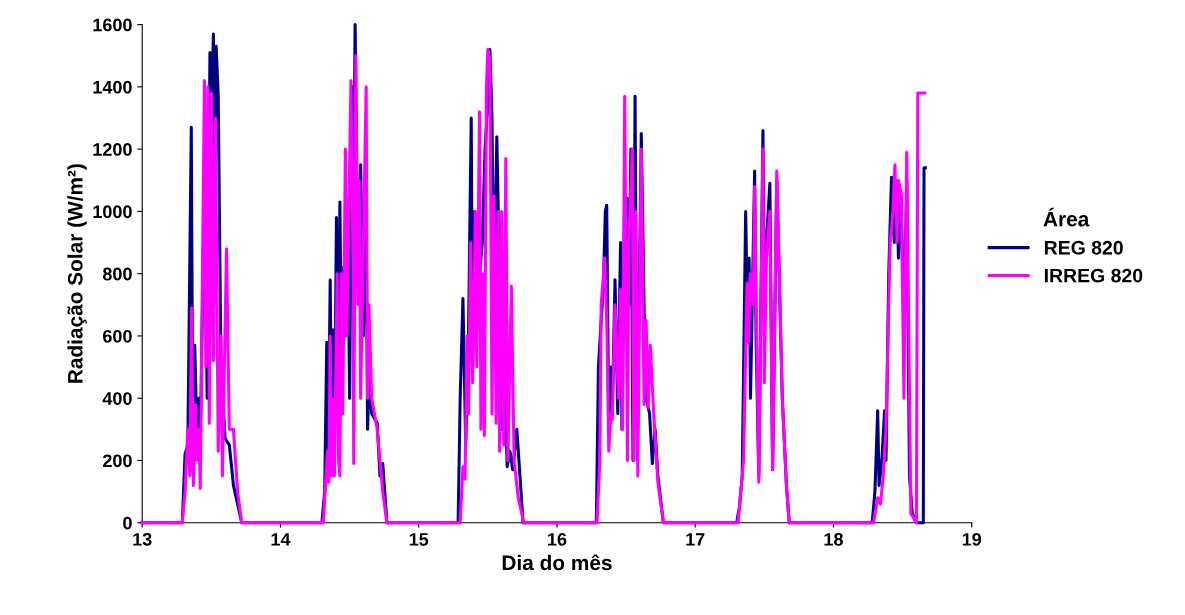 The image size is (1185, 615). I want to click on x-axis-title: Dia do mês, so click(557, 562).